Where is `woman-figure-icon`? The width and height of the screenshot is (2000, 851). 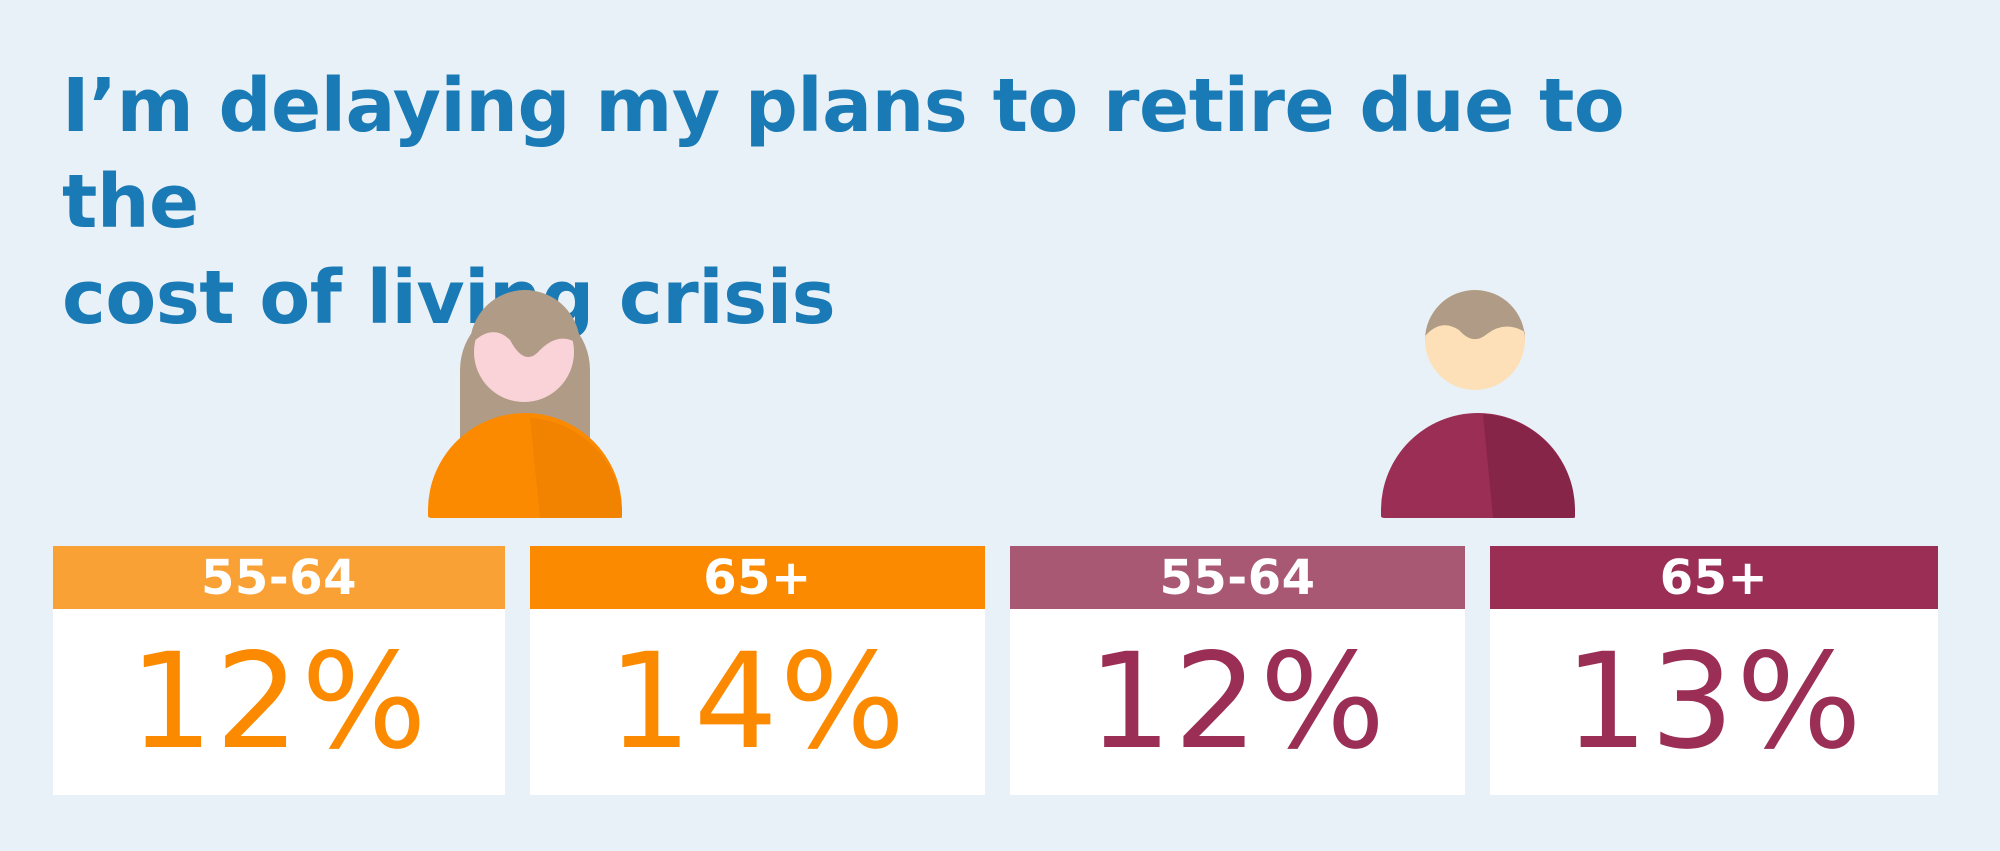 woman-figure-icon is located at coordinates (525, 404).